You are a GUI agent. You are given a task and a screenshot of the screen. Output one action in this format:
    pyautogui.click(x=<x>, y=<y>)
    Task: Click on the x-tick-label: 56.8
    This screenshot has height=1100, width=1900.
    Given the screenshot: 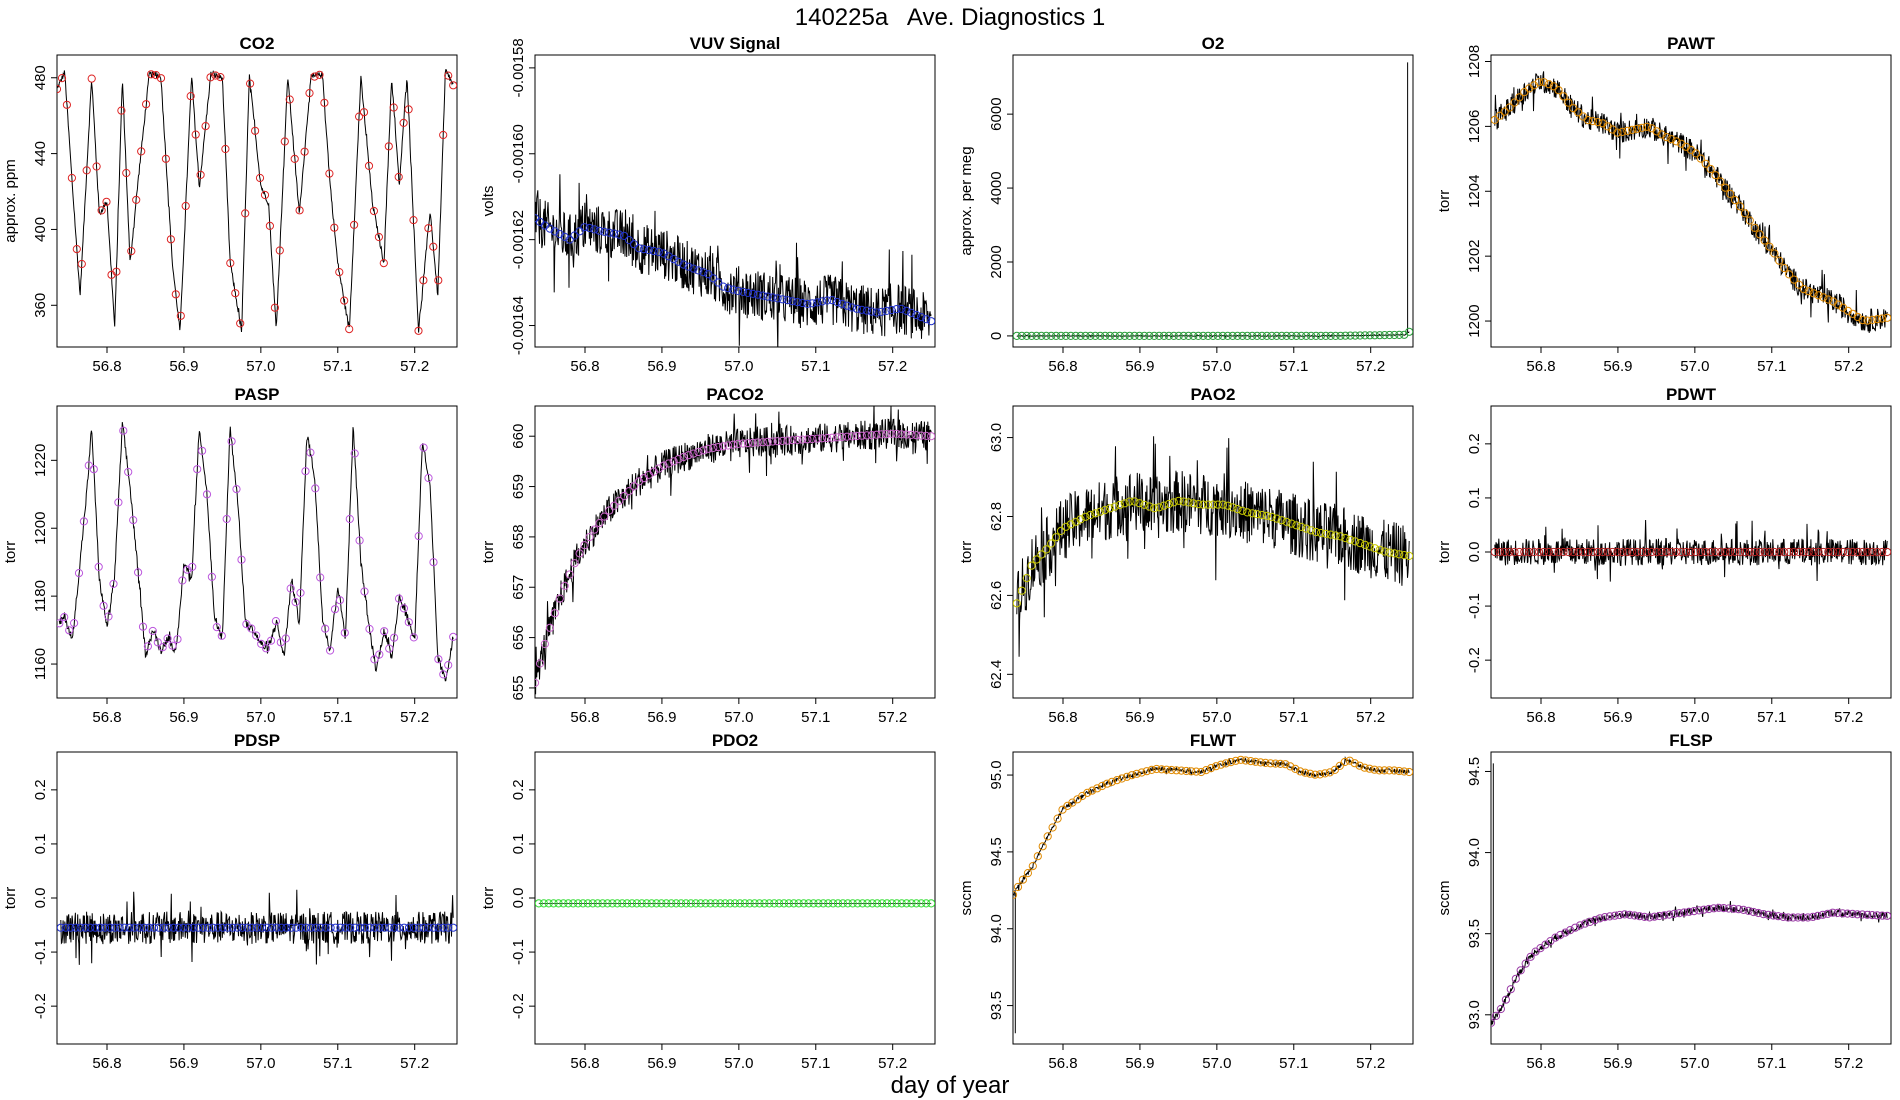 What is the action you would take?
    pyautogui.click(x=106, y=1063)
    